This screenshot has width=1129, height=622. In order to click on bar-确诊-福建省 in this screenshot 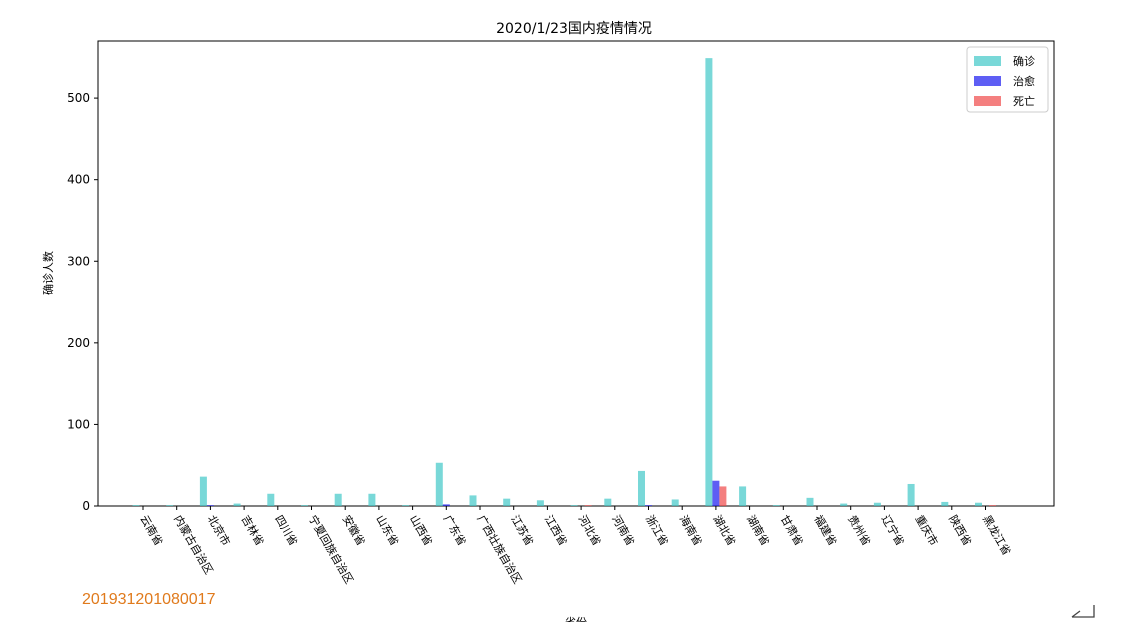, I will do `click(810, 501)`.